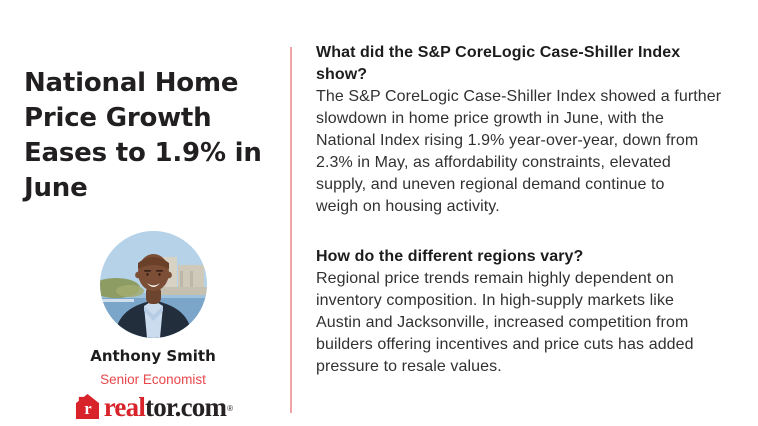 Image resolution: width=758 pixels, height=426 pixels. I want to click on realtor-house-icon: r, so click(87, 407).